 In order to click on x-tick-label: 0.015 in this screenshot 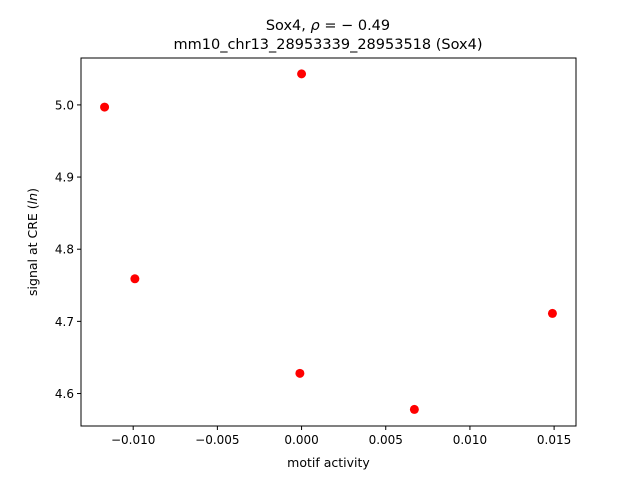, I will do `click(554, 440)`.